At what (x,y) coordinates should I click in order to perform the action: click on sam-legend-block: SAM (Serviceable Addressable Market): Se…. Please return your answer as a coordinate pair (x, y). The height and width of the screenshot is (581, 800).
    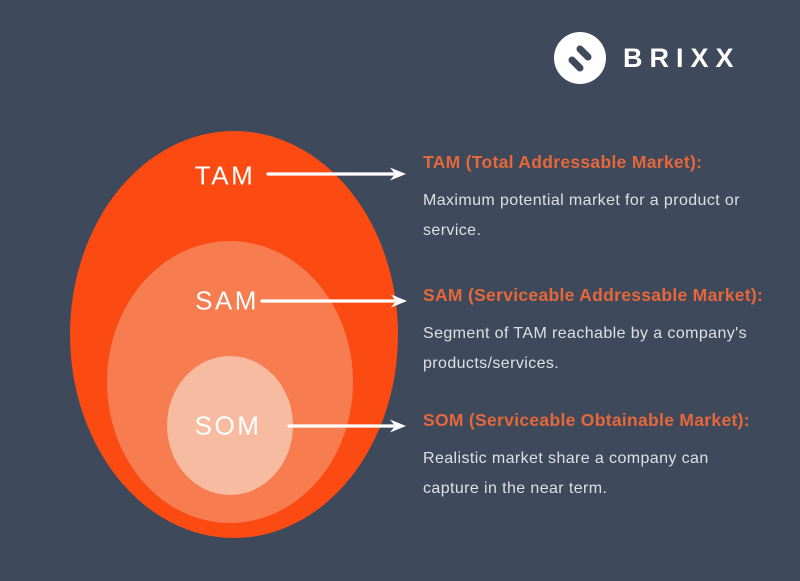
    Looking at the image, I should click on (609, 331).